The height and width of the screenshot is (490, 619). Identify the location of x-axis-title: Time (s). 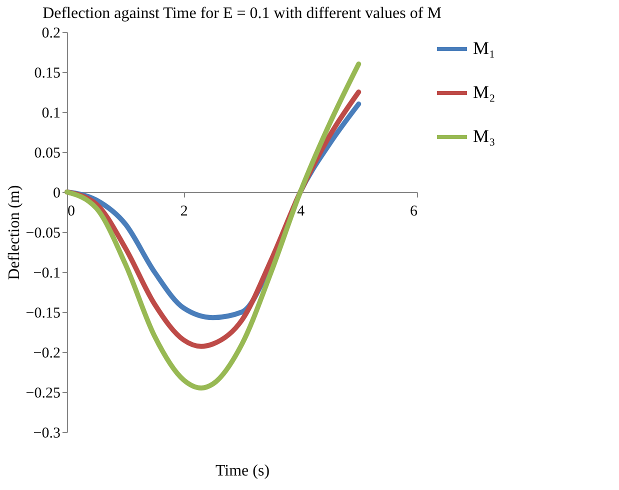
(242, 471).